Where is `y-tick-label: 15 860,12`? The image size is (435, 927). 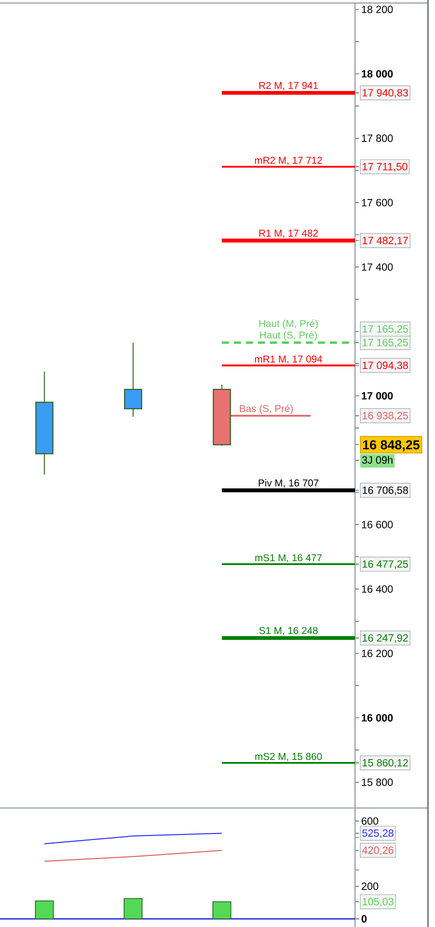 y-tick-label: 15 860,12 is located at coordinates (385, 763).